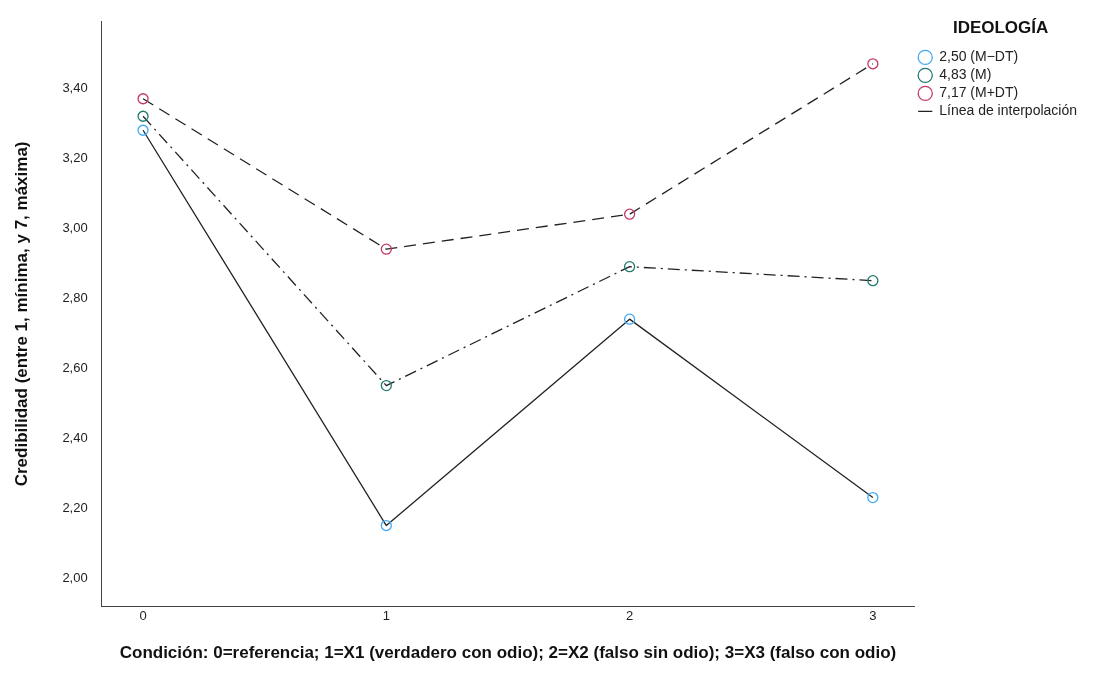  What do you see at coordinates (21, 314) in the screenshot?
I see `y-axis-title: Credibilidad (entre 1, mínima, y 7, máxima)` at bounding box center [21, 314].